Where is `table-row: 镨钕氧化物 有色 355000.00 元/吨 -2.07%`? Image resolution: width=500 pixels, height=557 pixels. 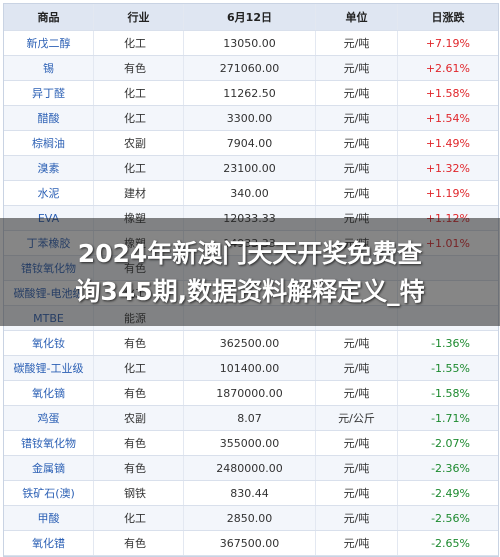
table-row: 镨钕氧化物 有色 355000.00 元/吨 -2.07% is located at coordinates (251, 443).